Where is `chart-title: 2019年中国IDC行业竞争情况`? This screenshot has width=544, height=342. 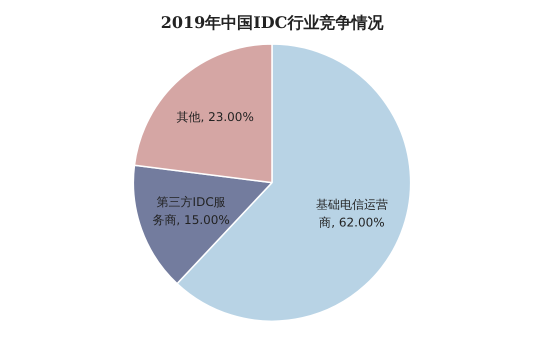 chart-title: 2019年中国IDC行业竞争情况 is located at coordinates (272, 22).